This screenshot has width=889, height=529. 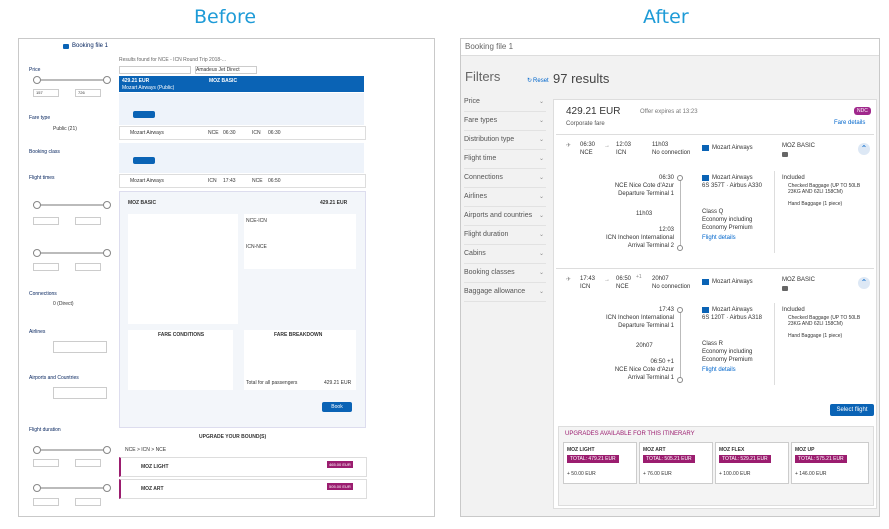 What do you see at coordinates (719, 370) in the screenshot?
I see `seg2-flight-details: Flight details` at bounding box center [719, 370].